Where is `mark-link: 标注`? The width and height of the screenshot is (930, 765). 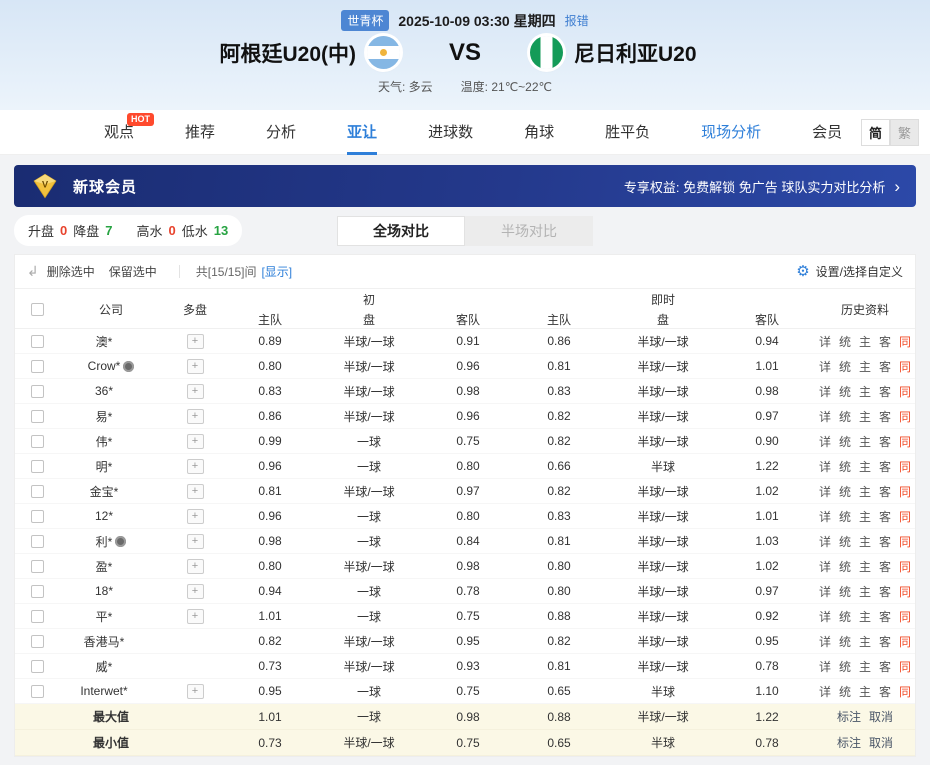 mark-link: 标注 is located at coordinates (848, 717).